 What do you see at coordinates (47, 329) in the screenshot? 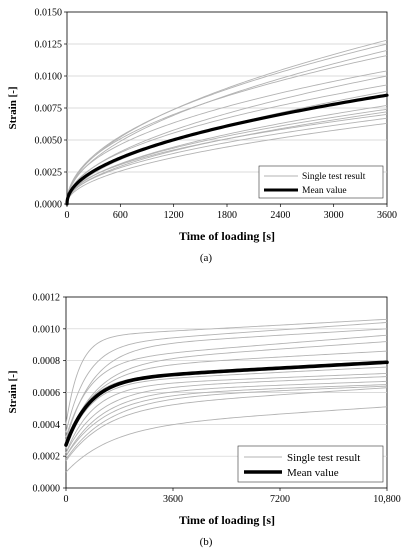
I see `chart-b-y-tick-label: 0.0010` at bounding box center [47, 329].